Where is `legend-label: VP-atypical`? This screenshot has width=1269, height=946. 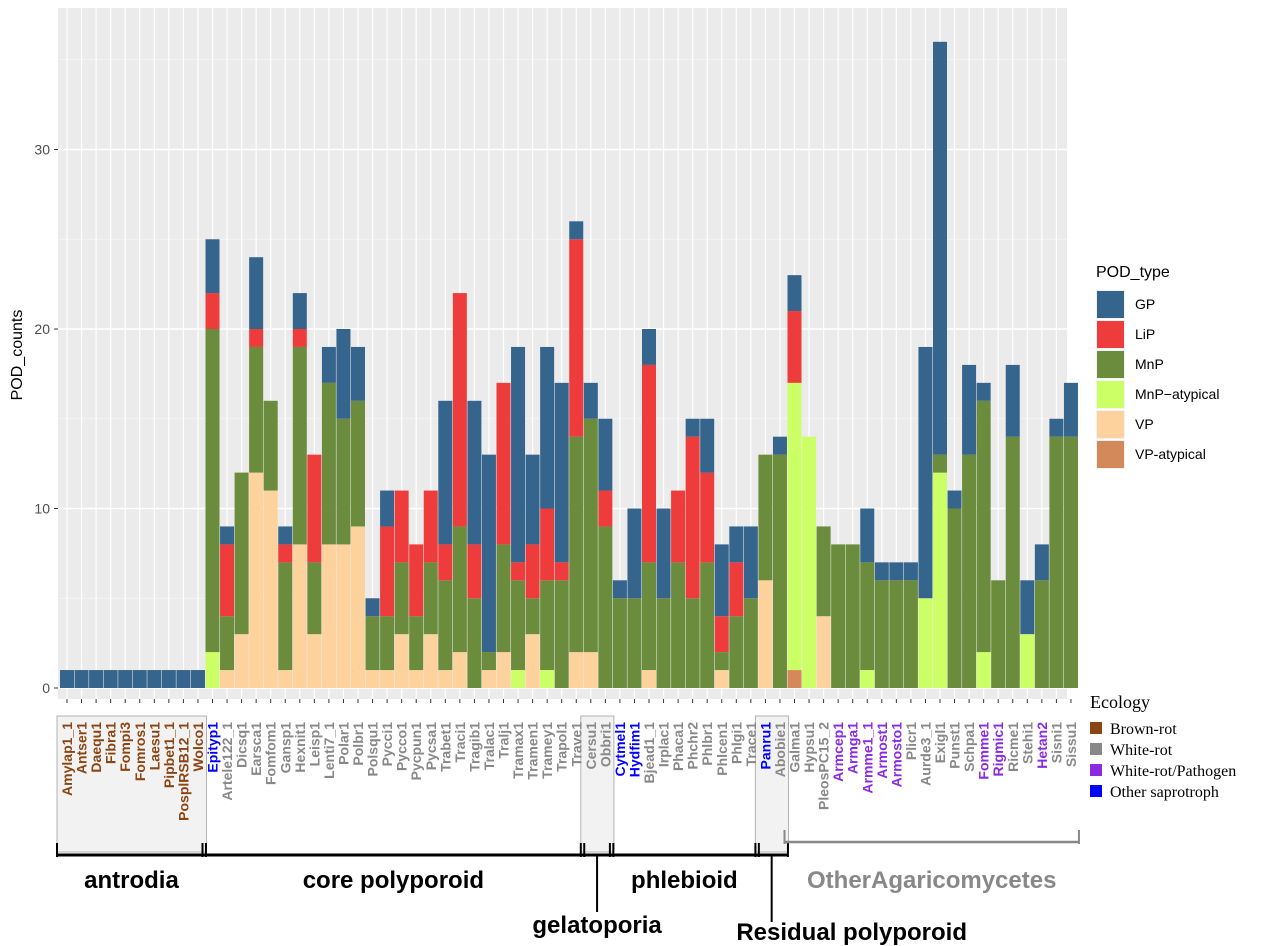
legend-label: VP-atypical is located at coordinates (1170, 454).